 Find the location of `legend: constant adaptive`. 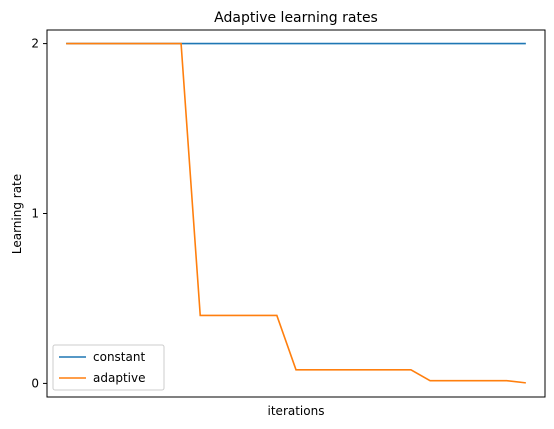

legend: constant adaptive is located at coordinates (108, 367).